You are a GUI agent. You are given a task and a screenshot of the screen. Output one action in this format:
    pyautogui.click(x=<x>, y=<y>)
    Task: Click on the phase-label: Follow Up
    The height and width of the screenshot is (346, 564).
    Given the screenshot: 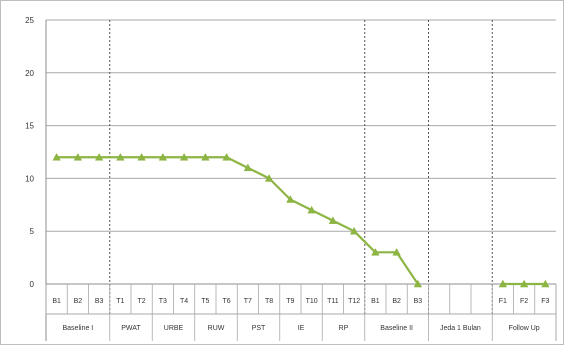 What is the action you would take?
    pyautogui.click(x=524, y=328)
    